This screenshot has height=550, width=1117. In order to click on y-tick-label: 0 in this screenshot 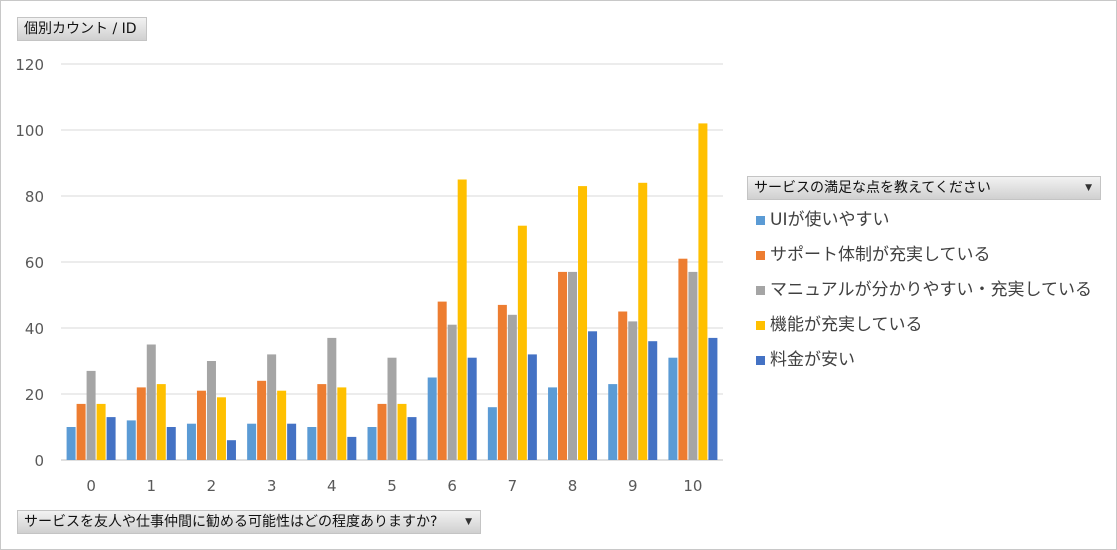, I will do `click(39, 461)`.